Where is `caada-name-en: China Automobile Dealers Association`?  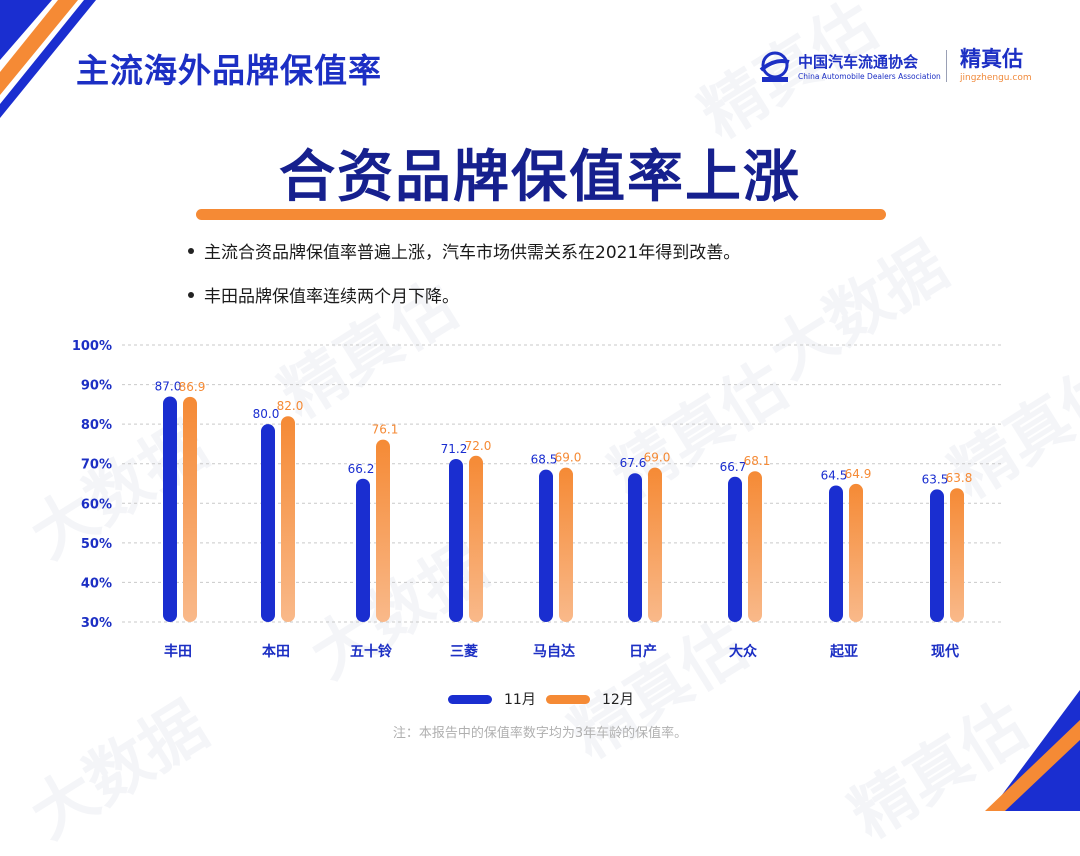 caada-name-en: China Automobile Dealers Association is located at coordinates (869, 76).